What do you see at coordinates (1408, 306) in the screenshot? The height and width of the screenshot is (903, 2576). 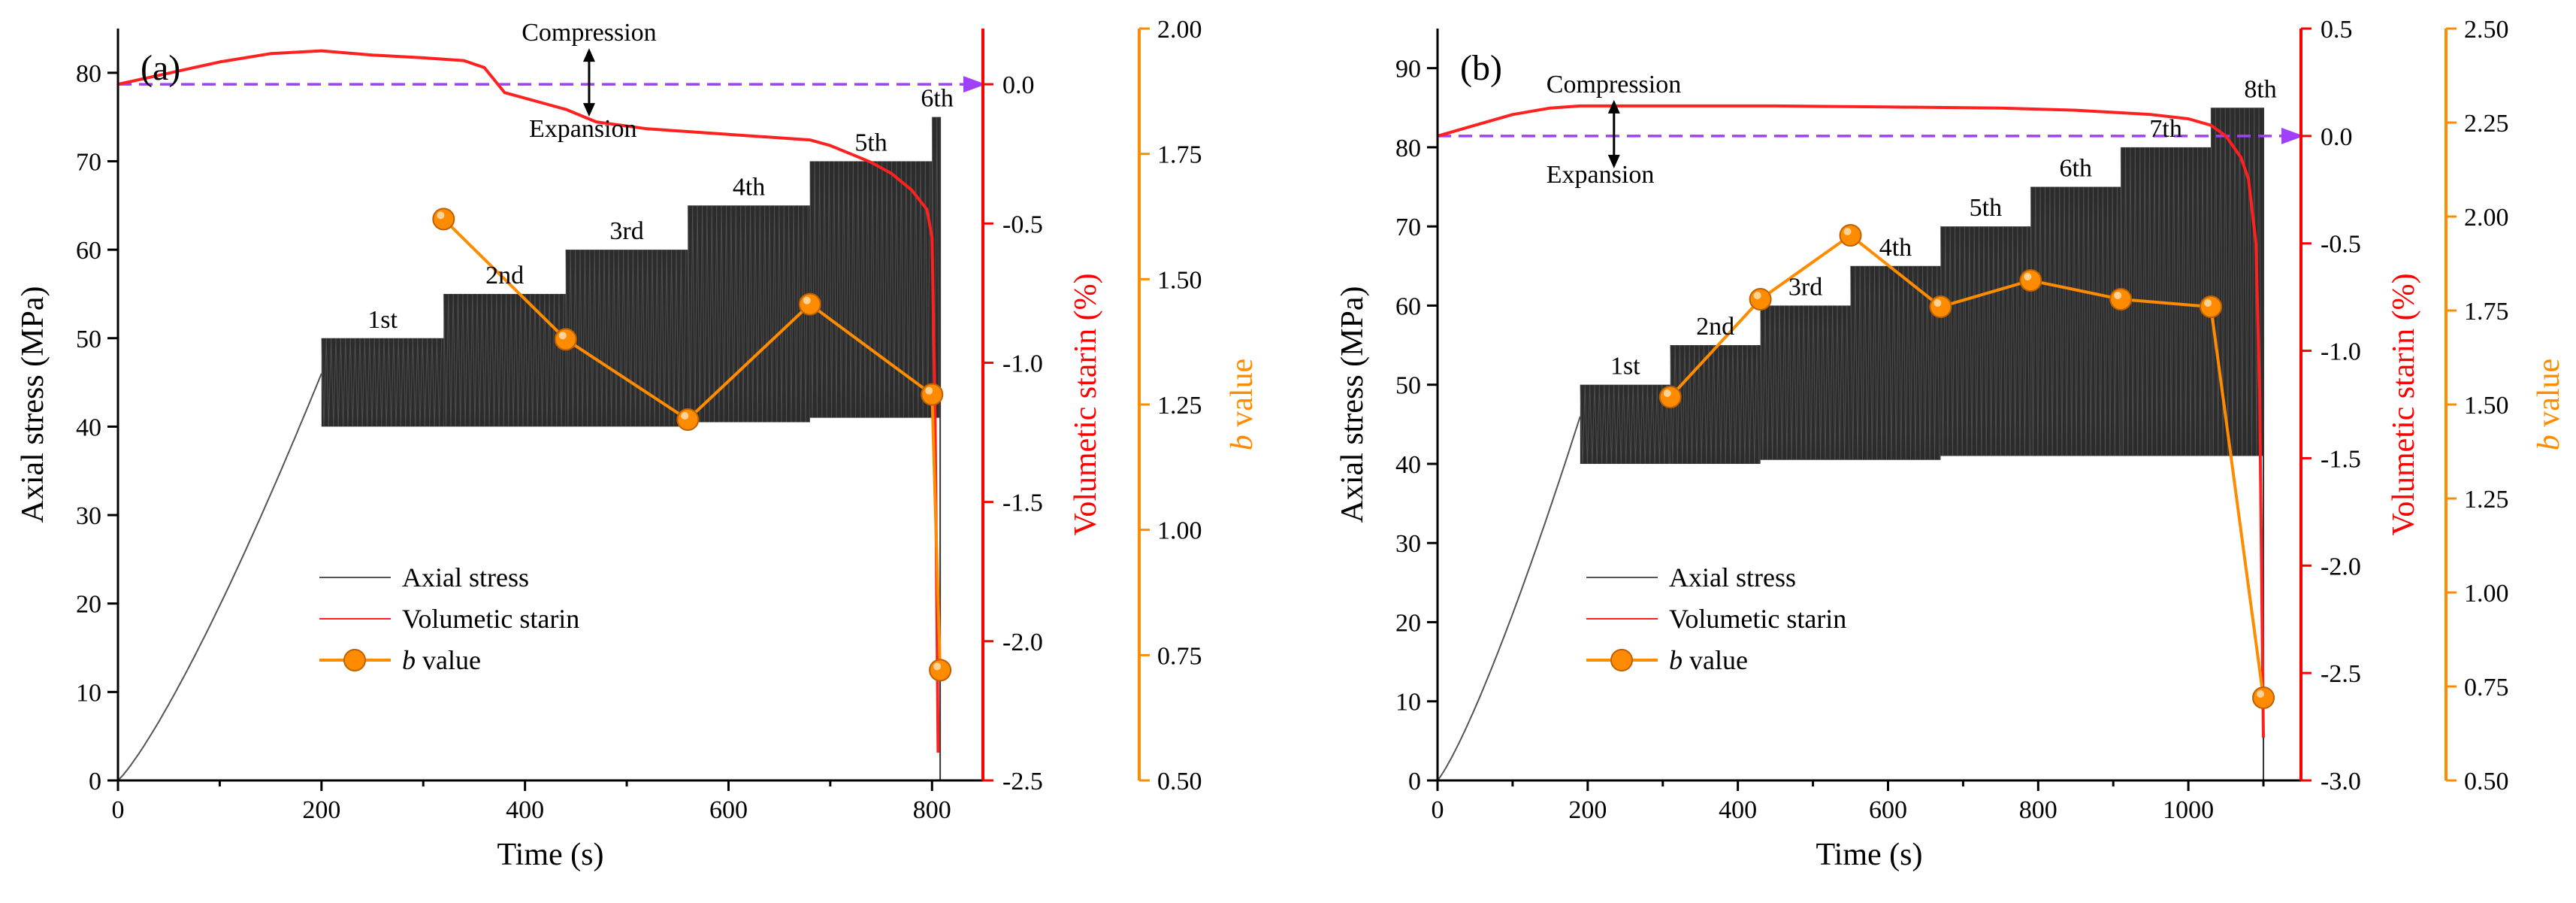 I see `y-left-tick-label-6: 60` at bounding box center [1408, 306].